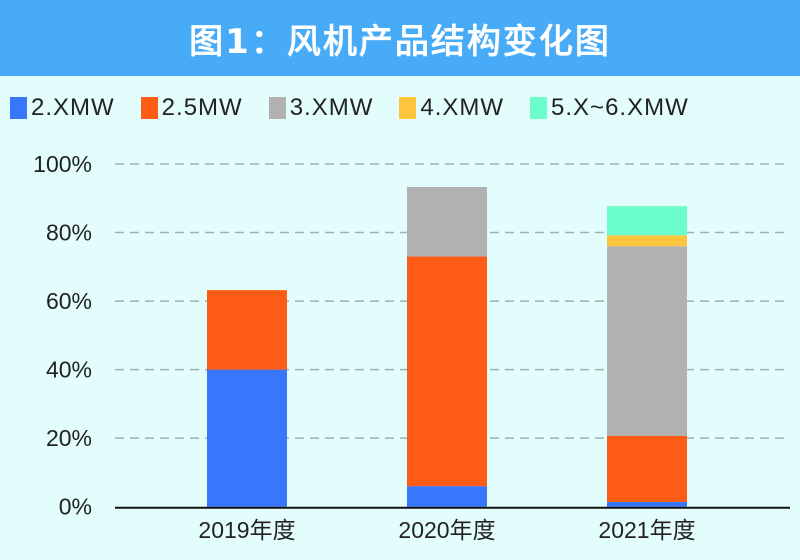 The width and height of the screenshot is (800, 560). Describe the element at coordinates (202, 107) in the screenshot. I see `legend-label: 2.5MW` at that location.